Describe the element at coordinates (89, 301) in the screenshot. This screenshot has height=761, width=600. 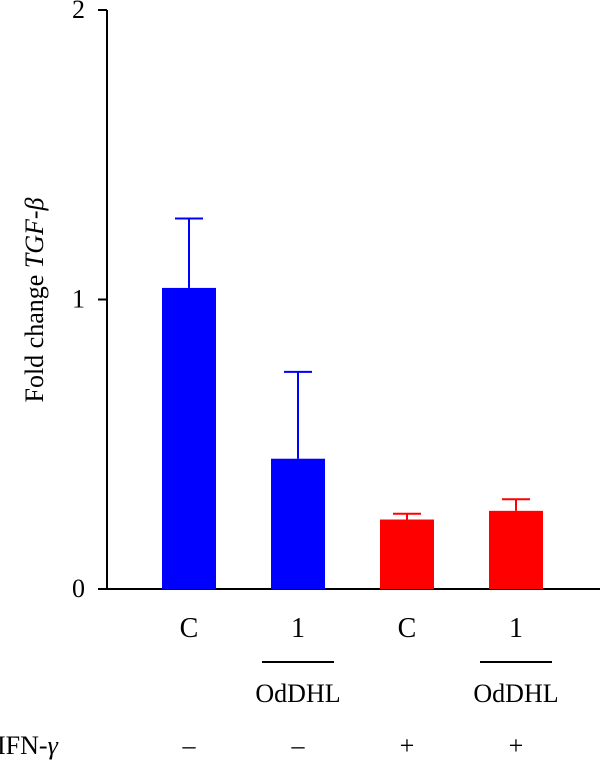
I see `y-ticks: 0 1 2` at that location.